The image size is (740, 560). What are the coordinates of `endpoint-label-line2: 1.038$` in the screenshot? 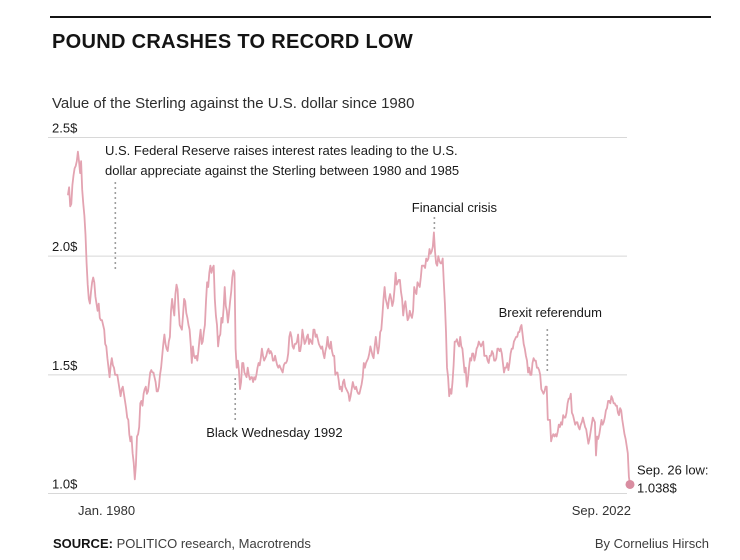 It's located at (657, 487).